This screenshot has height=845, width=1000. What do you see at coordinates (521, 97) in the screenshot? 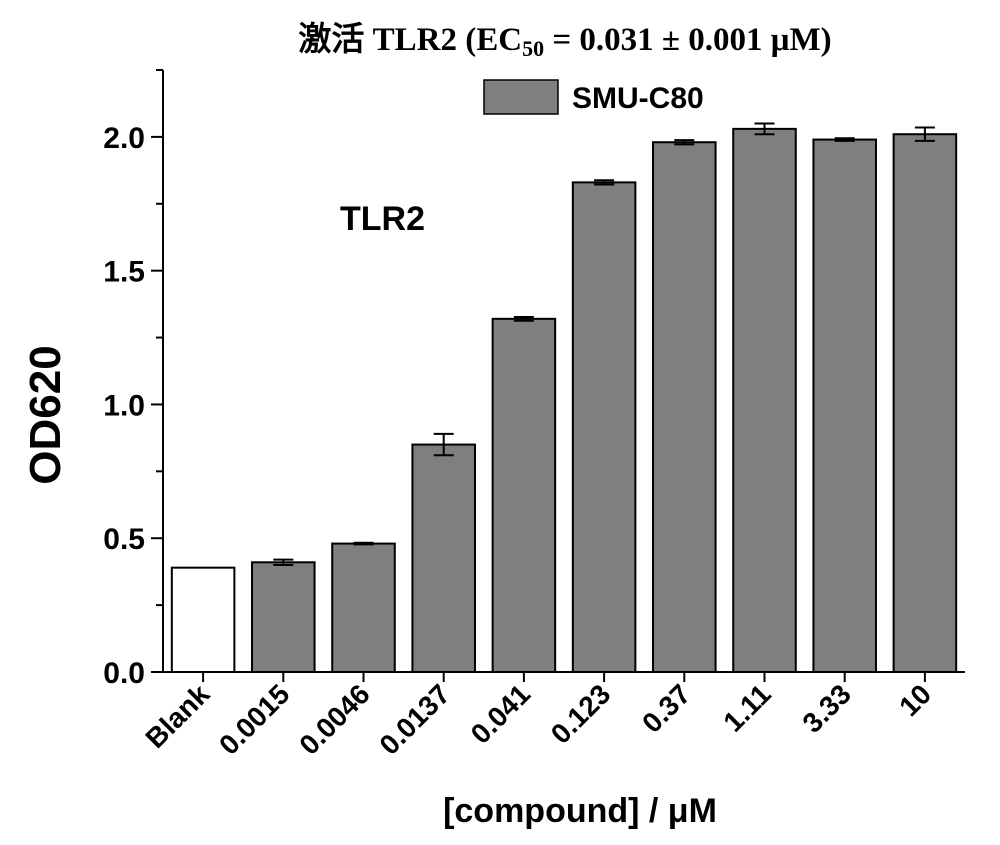
I see `legend-swatch-smu-c80` at bounding box center [521, 97].